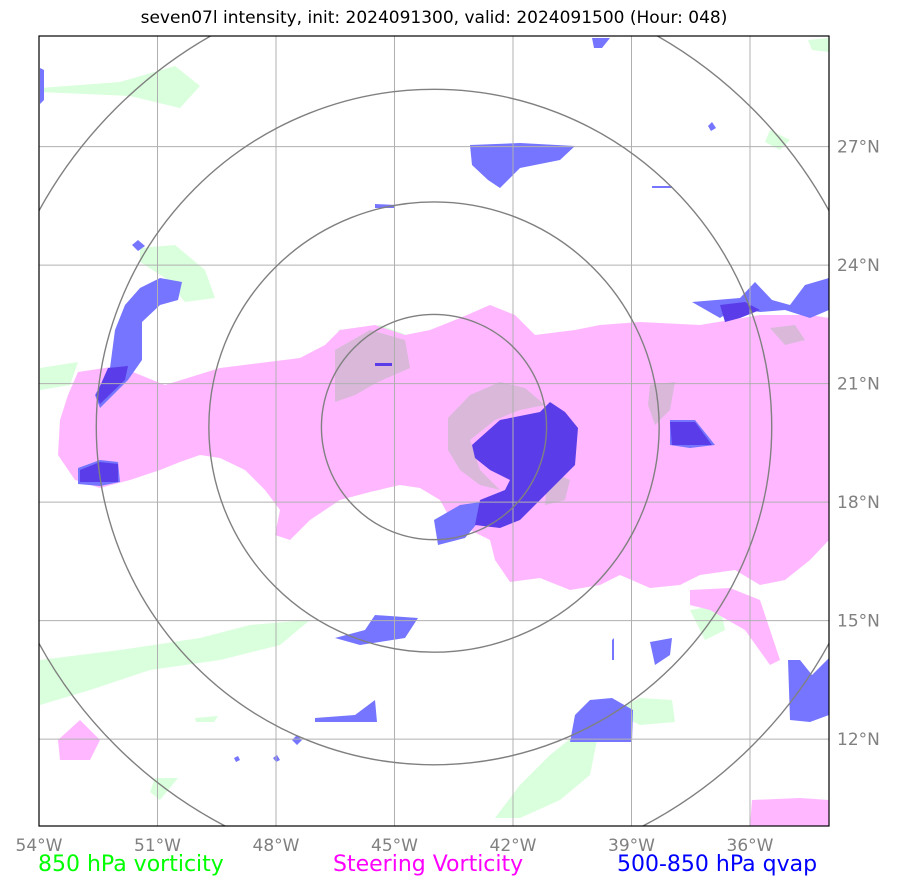  Describe the element at coordinates (428, 864) in the screenshot. I see `legend-steering-vorticity: Steering Vorticity` at that location.